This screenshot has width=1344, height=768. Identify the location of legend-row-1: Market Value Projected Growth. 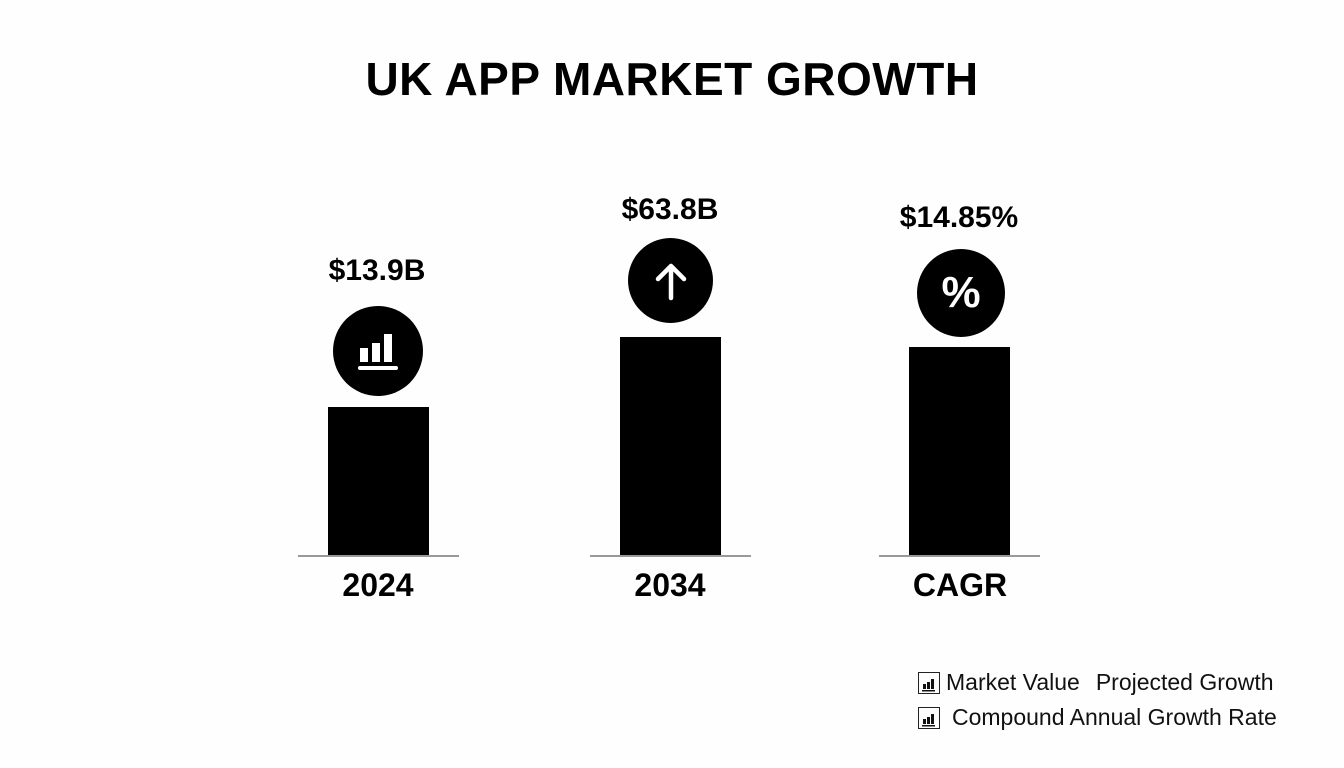
(1096, 682).